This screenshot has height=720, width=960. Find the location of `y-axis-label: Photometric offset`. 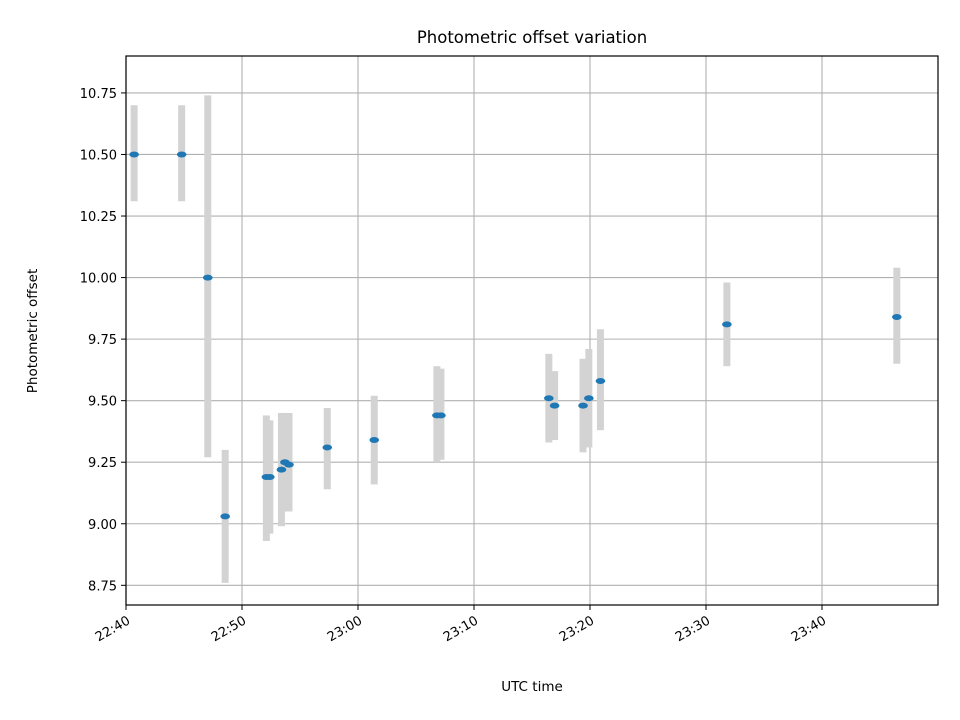

y-axis-label: Photometric offset is located at coordinates (33, 331).